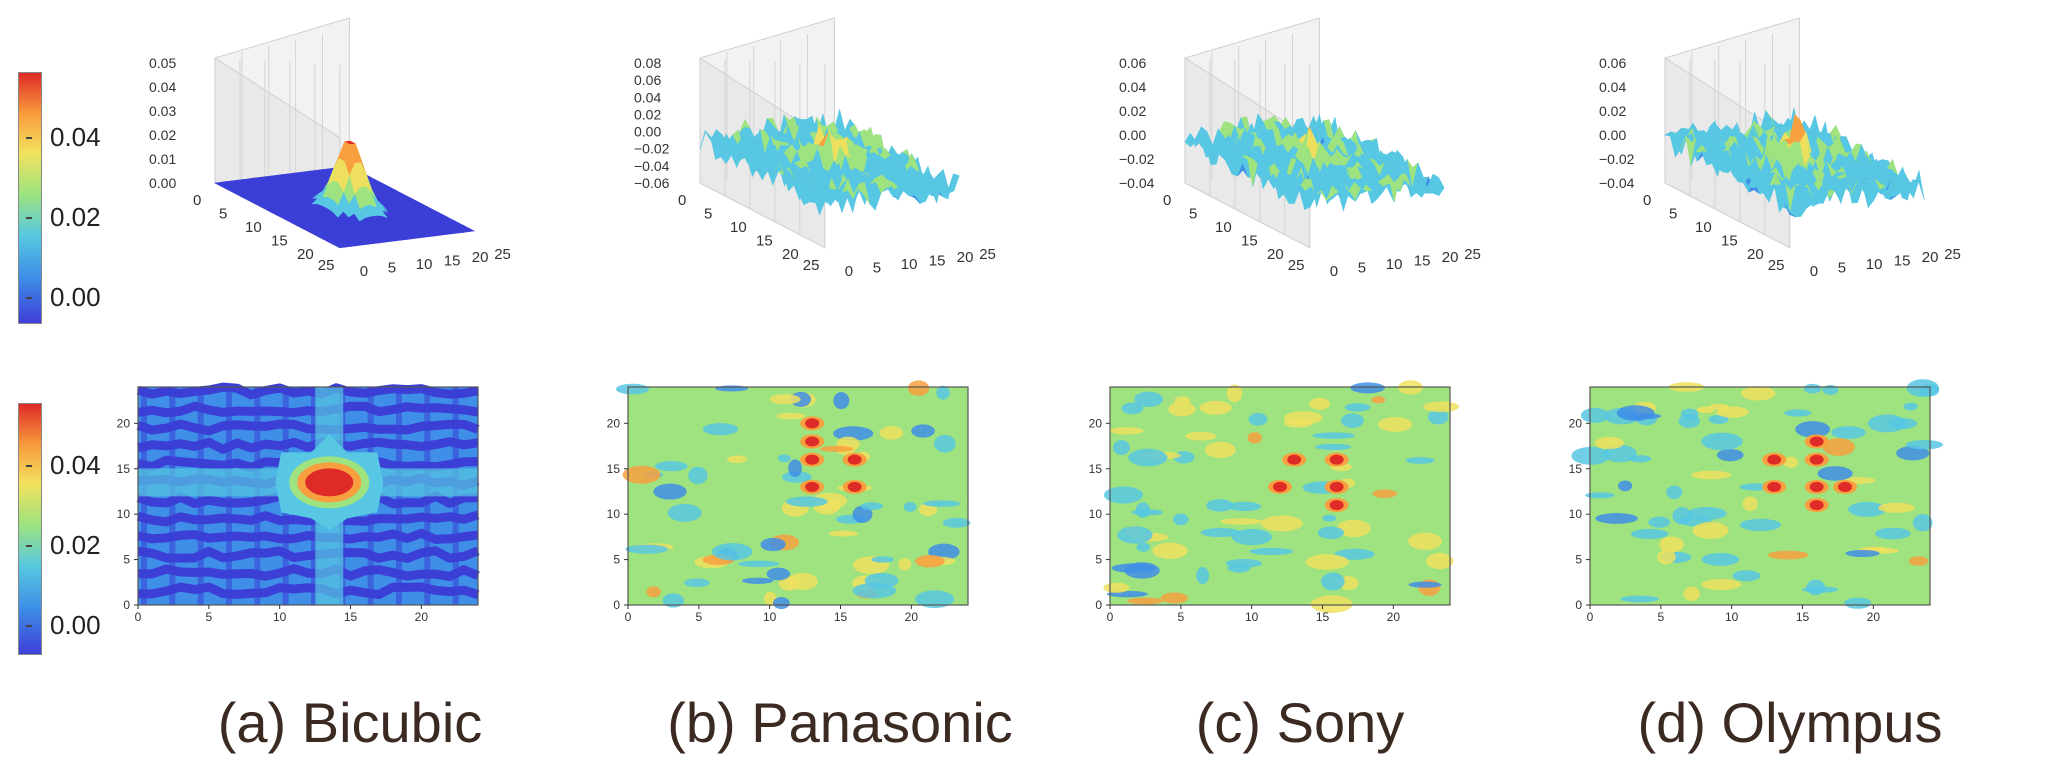  What do you see at coordinates (1803, 617) in the screenshot?
I see `x-tick-label: 15` at bounding box center [1803, 617].